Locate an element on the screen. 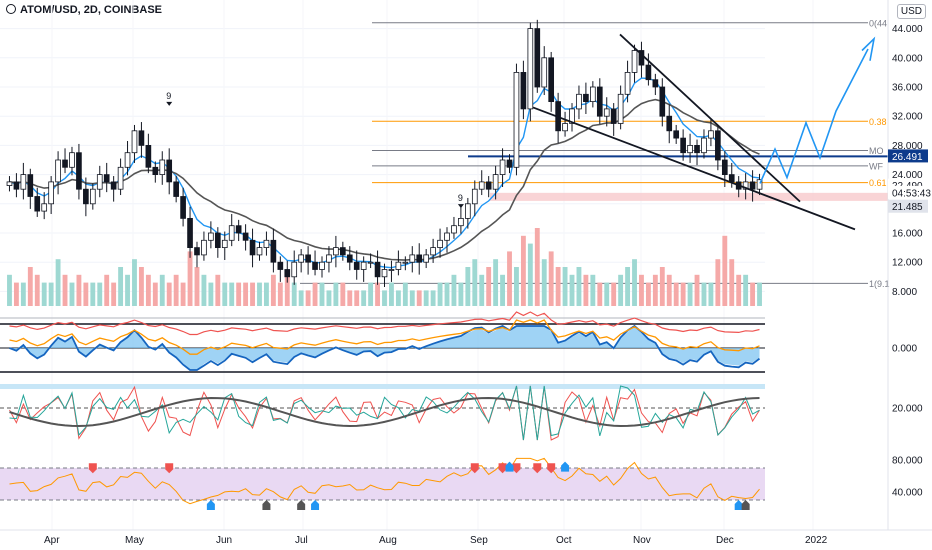  support-zone is located at coordinates (689, 196).